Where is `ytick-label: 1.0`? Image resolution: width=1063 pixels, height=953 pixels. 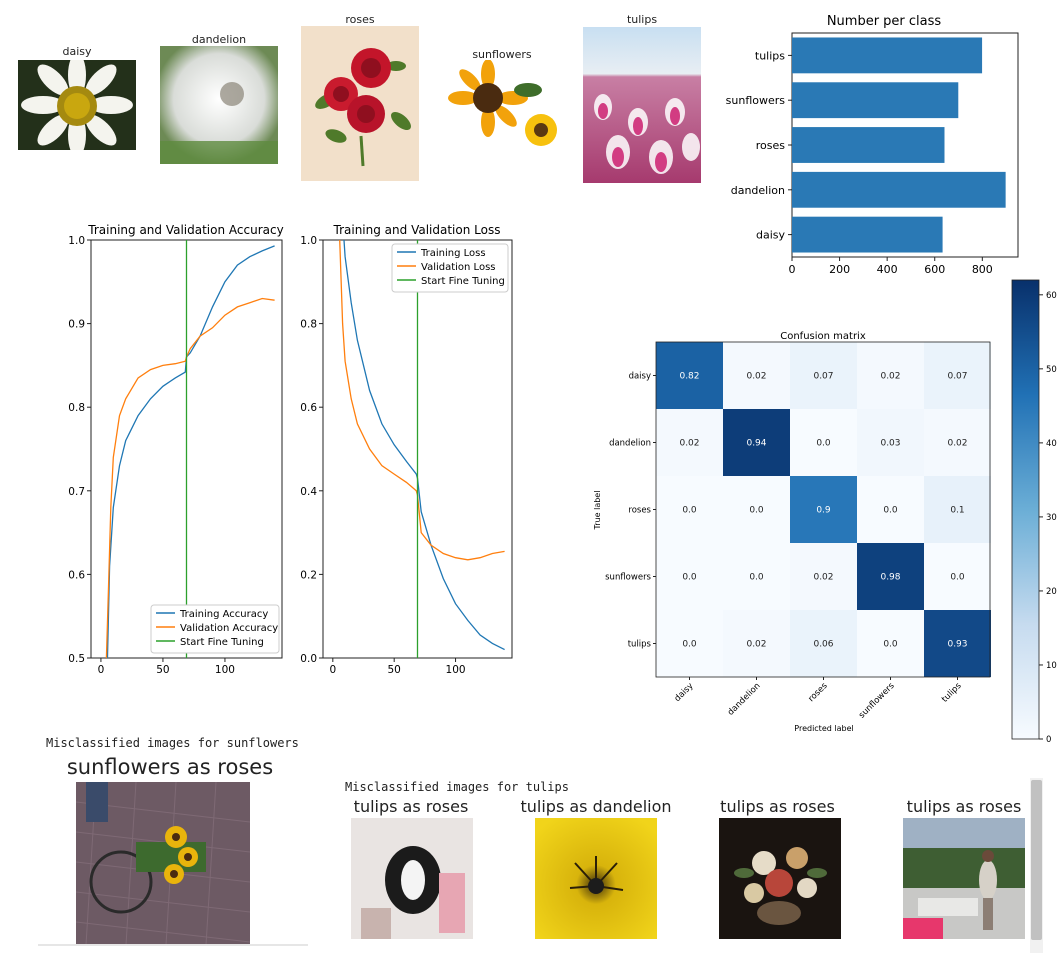 ytick-label: 1.0 is located at coordinates (308, 241).